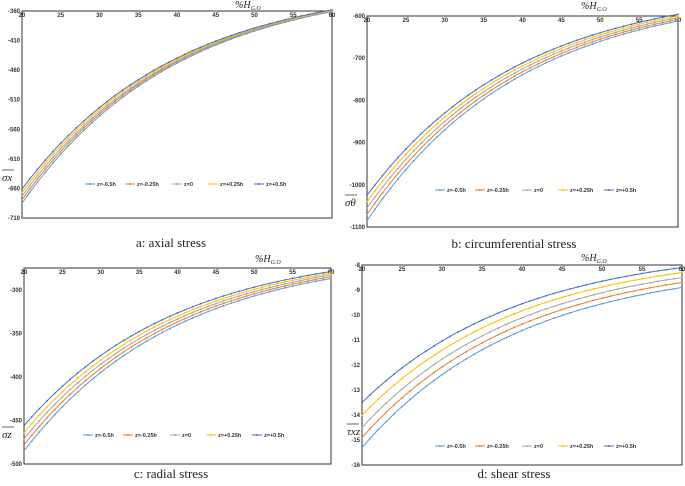 The width and height of the screenshot is (685, 486). What do you see at coordinates (639, 21) in the screenshot?
I see `x-tick-label: 55` at bounding box center [639, 21].